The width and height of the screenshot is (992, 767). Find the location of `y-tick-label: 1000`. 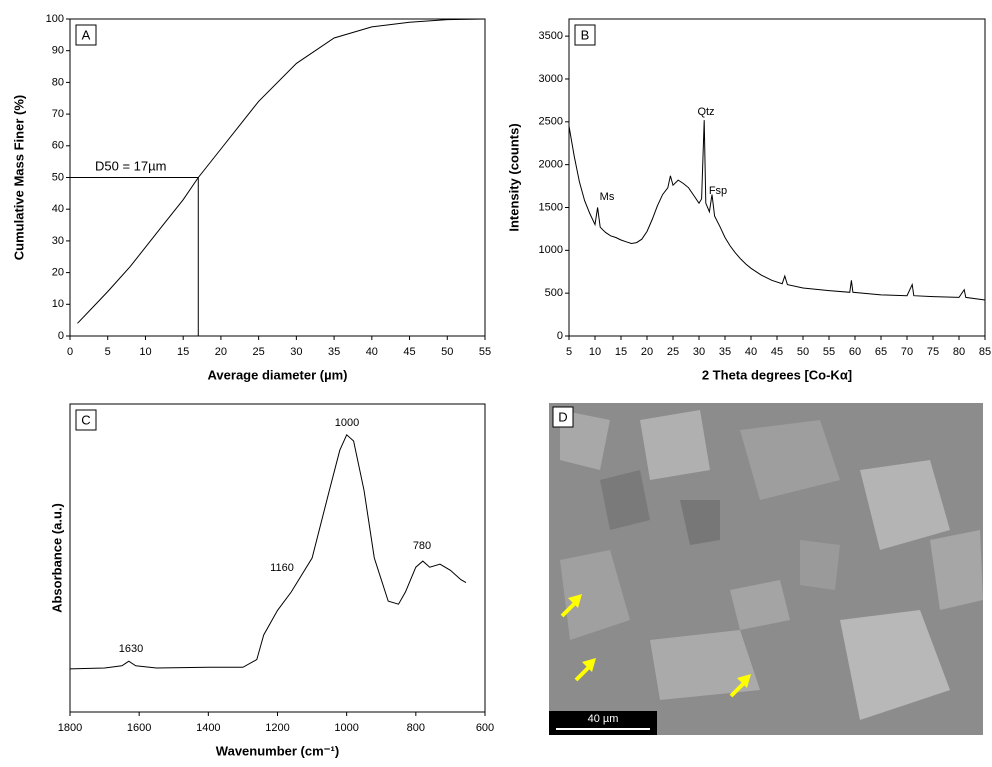

y-tick-label: 1000 is located at coordinates (551, 250).